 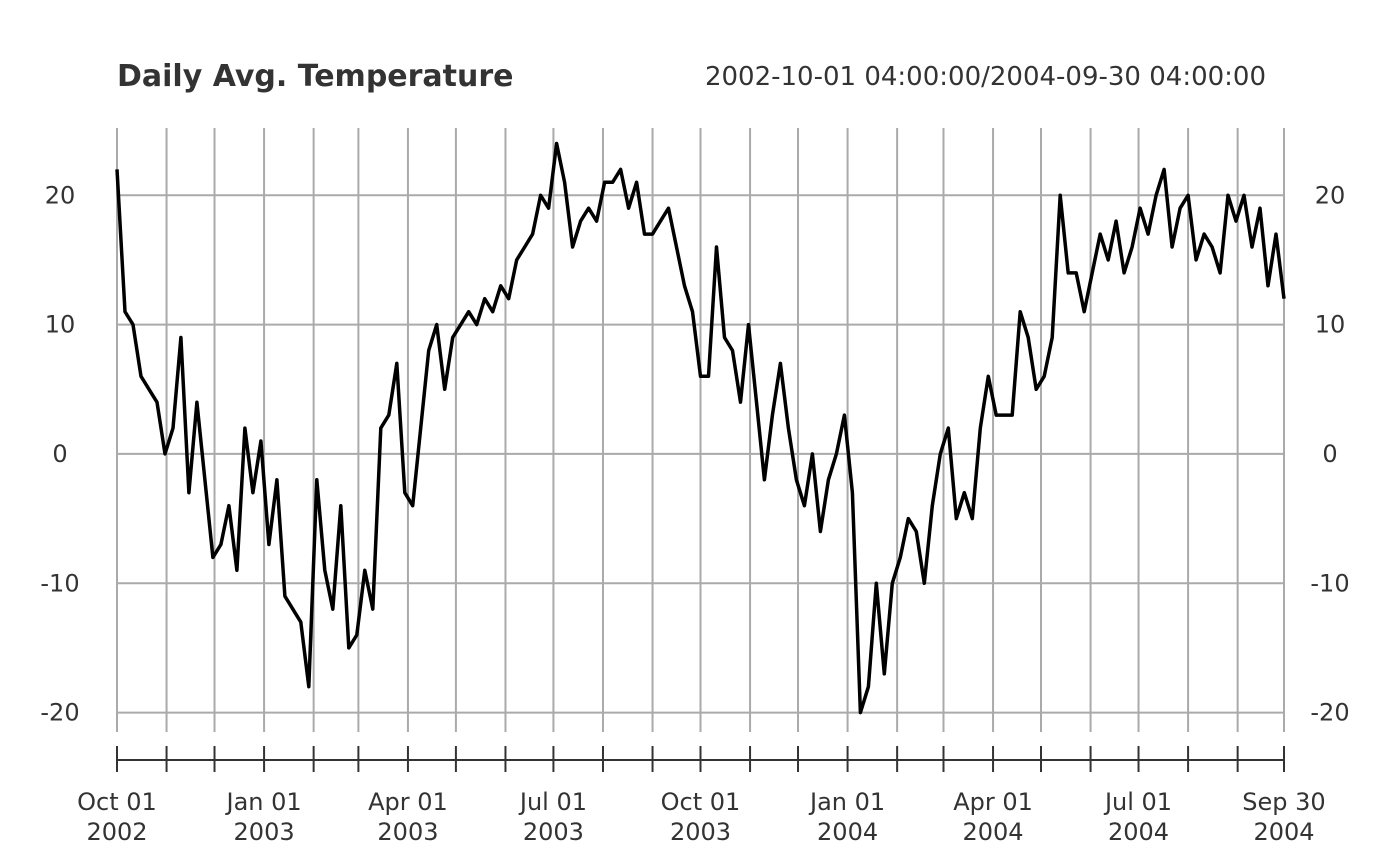 What do you see at coordinates (552, 817) in the screenshot?
I see `x-tick-label: Jul 01 2003` at bounding box center [552, 817].